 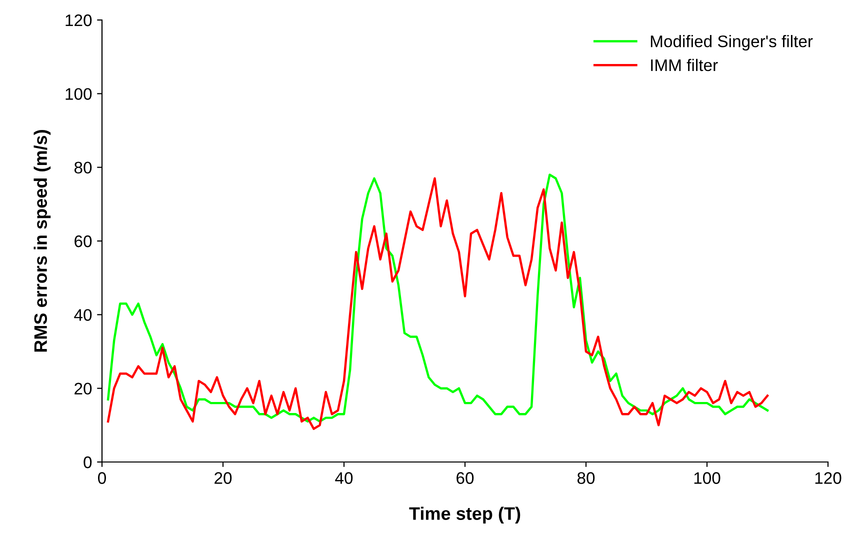 What do you see at coordinates (79, 94) in the screenshot?
I see `y-tick-label: 100` at bounding box center [79, 94].